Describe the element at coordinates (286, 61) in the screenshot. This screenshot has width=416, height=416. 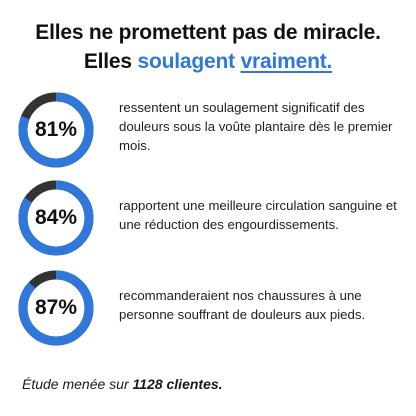
I see `headline-accent-vraiment: vraiment.` at that location.